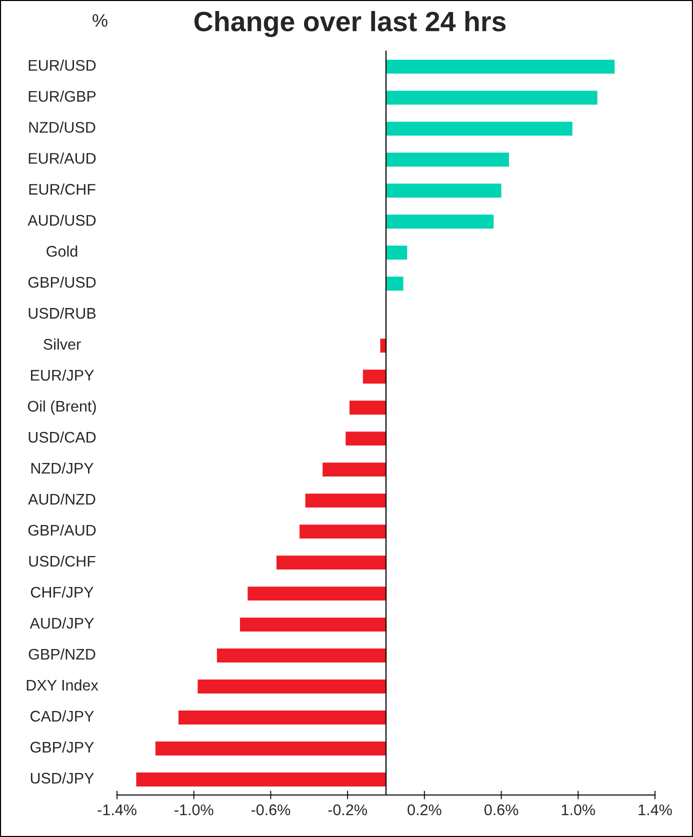  I want to click on y-tick-label: EUR/AUD, so click(62, 158).